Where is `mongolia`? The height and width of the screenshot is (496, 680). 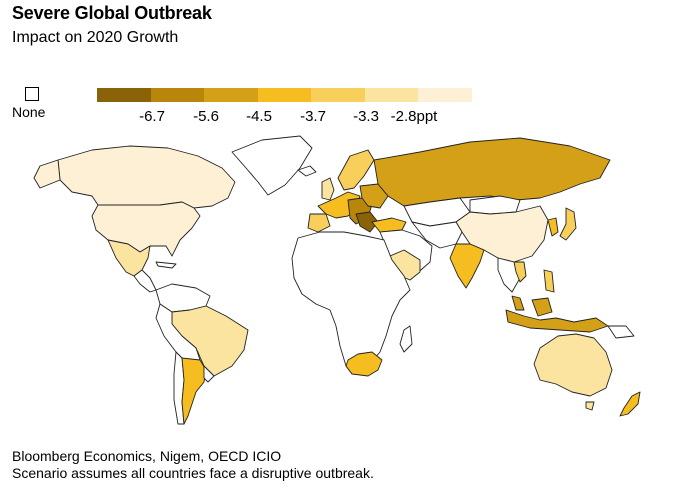 mongolia is located at coordinates (495, 205).